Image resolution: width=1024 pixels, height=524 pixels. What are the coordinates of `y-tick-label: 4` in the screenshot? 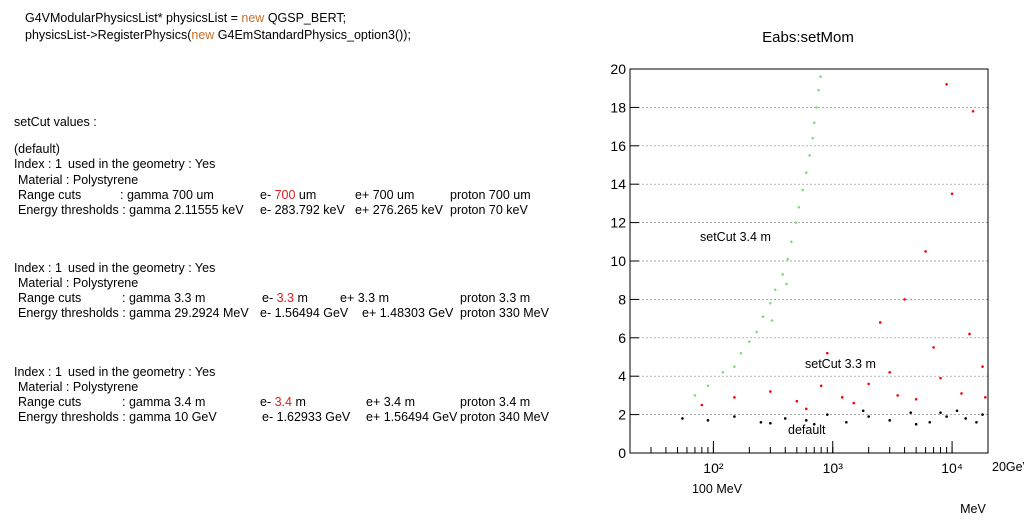 It's located at (622, 376).